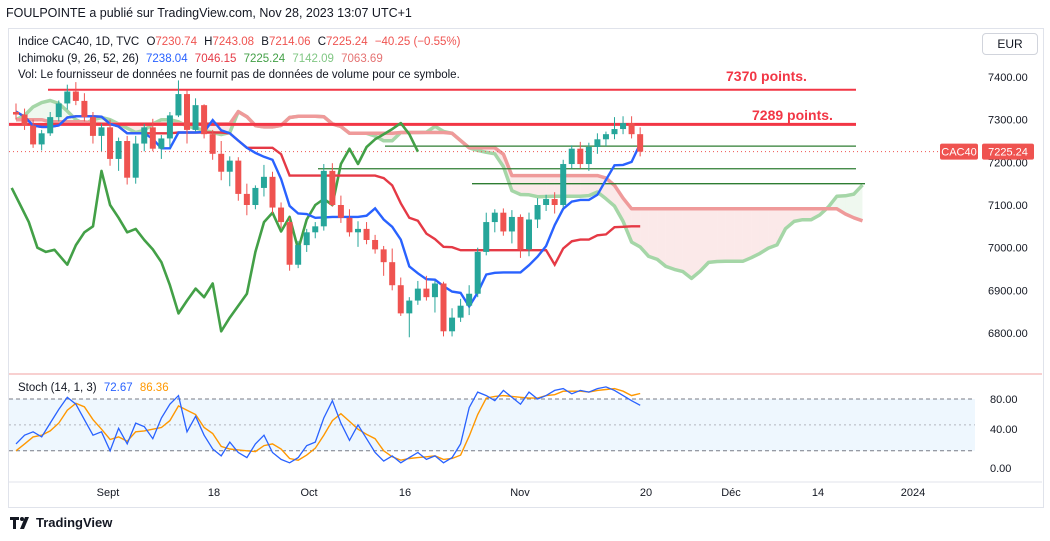  I want to click on annotation-7289: 7289 points., so click(792, 115).